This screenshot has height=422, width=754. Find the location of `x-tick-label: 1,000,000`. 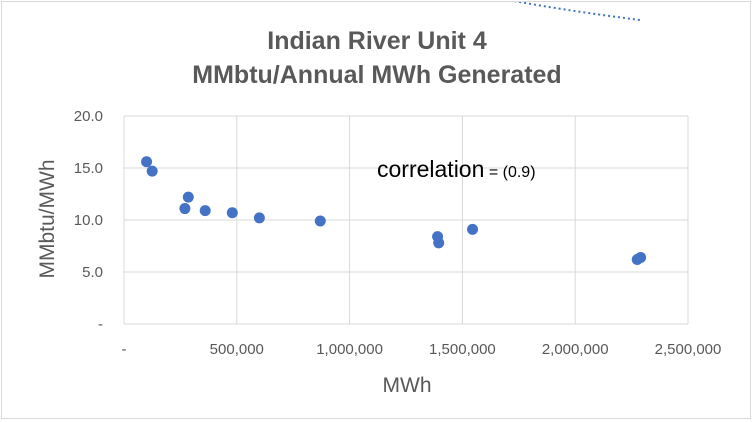

x-tick-label: 1,000,000 is located at coordinates (349, 349).